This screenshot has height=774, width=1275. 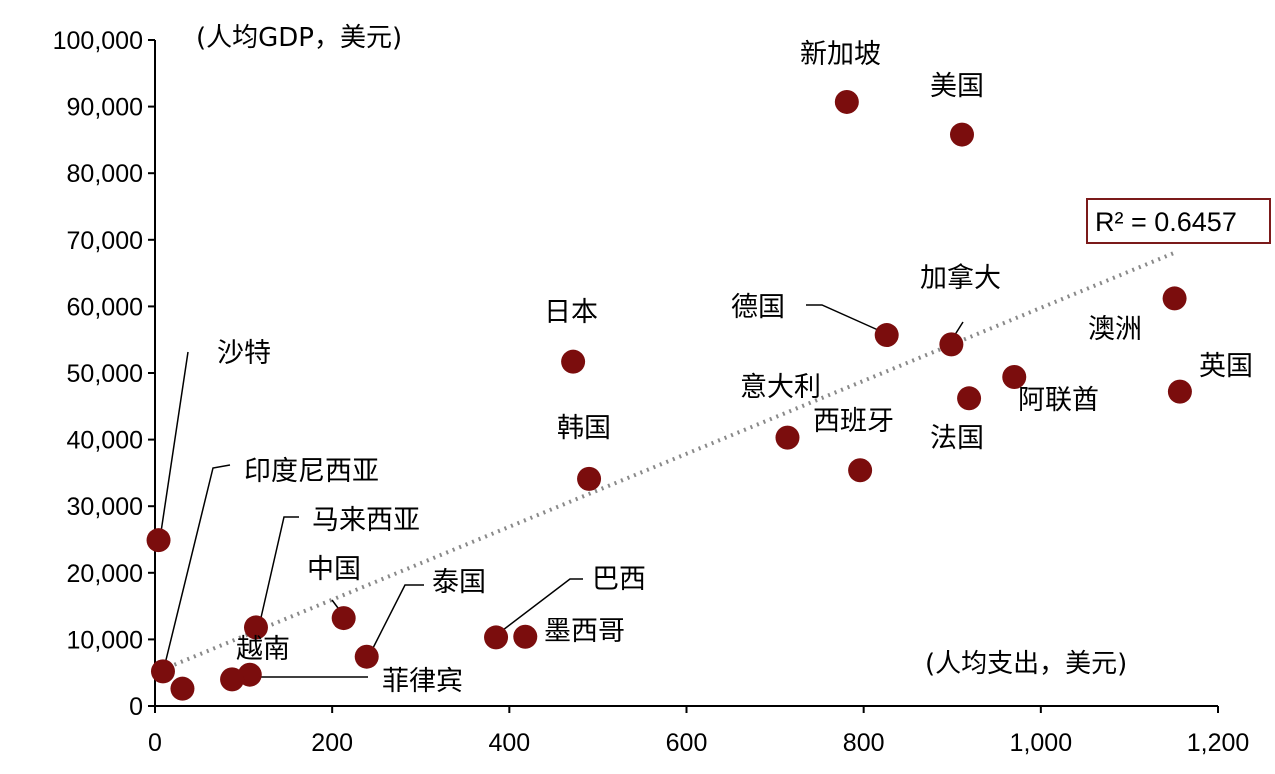 I want to click on y-tick-label: 60,000, so click(x=105, y=307).